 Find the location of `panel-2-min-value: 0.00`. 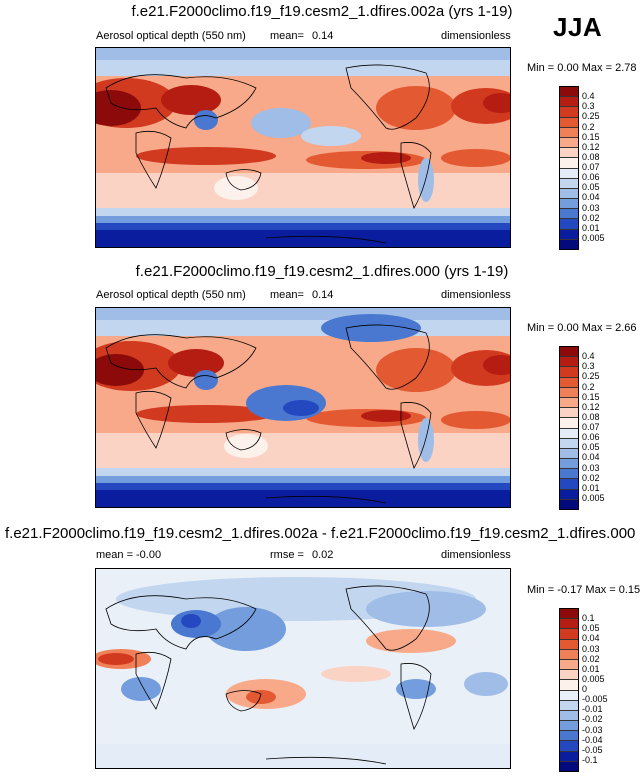

panel-2-min-value: 0.00 is located at coordinates (568, 328).